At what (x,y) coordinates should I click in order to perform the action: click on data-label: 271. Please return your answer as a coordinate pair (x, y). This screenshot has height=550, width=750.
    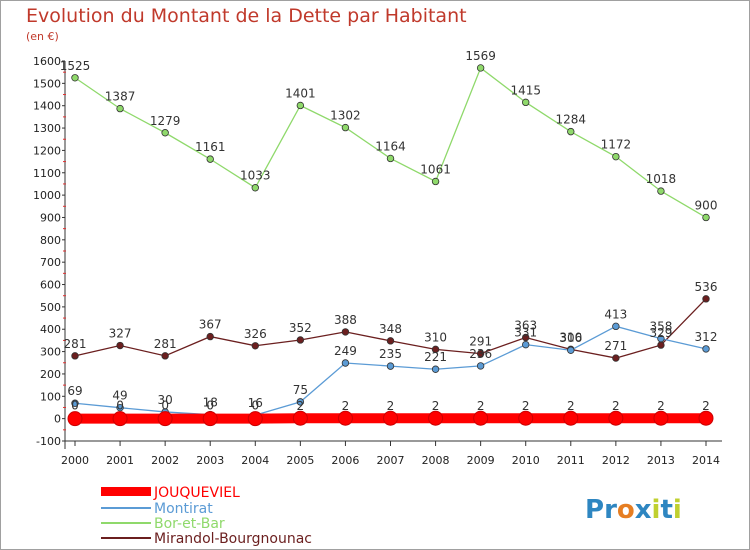
    Looking at the image, I should click on (615, 346).